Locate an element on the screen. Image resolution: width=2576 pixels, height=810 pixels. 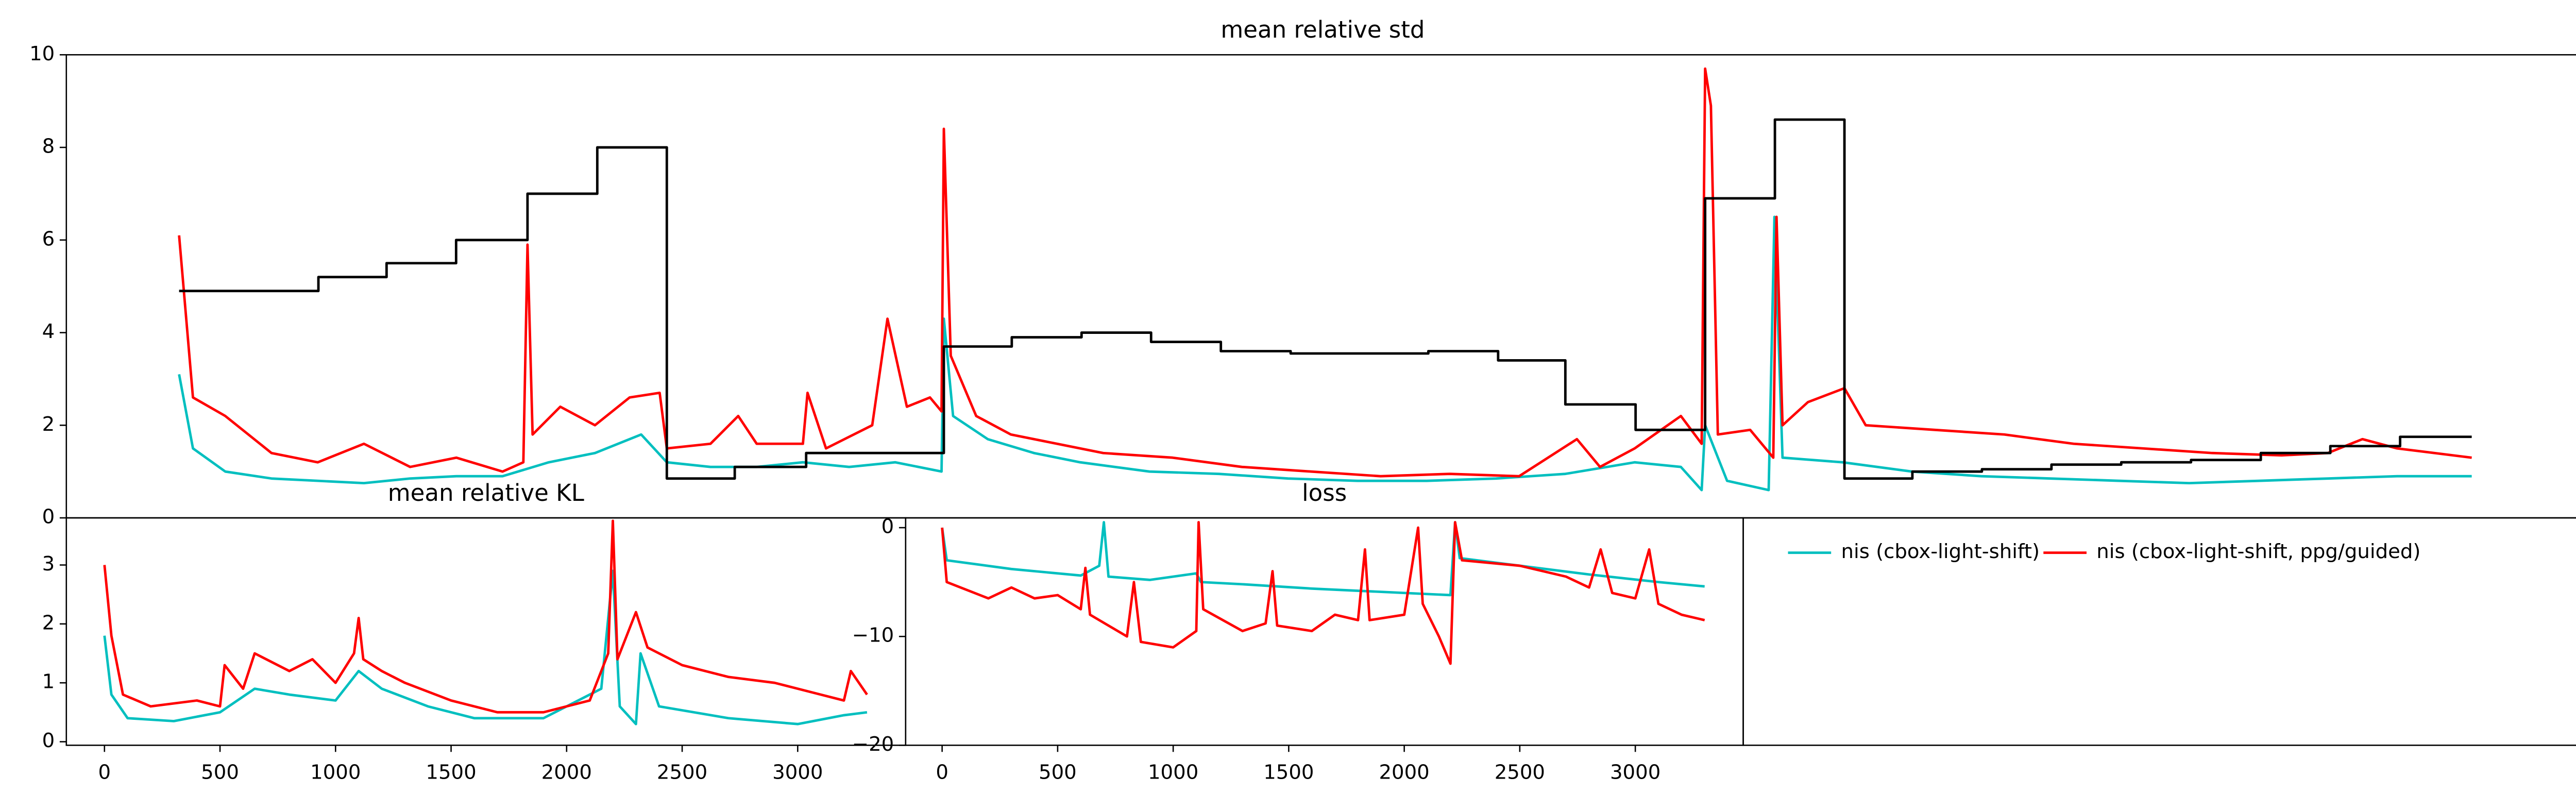
y-tick-label: −10 is located at coordinates (873, 635).